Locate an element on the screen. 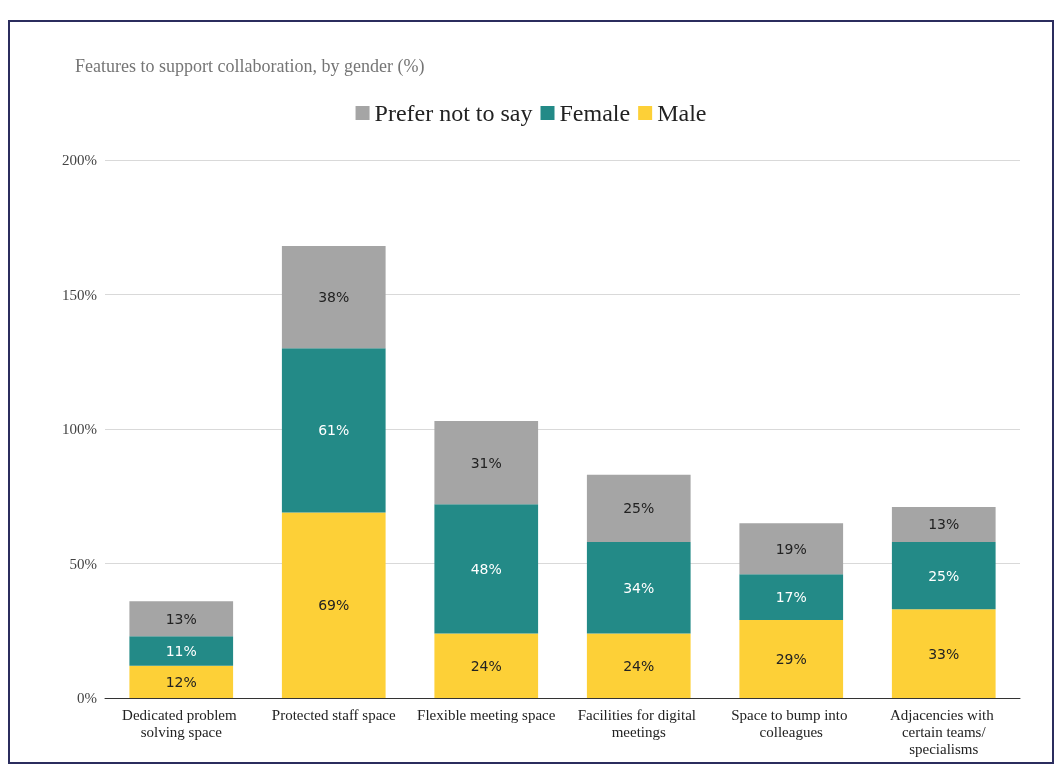  x-tick-label: Flexible meeting space is located at coordinates (486, 714).